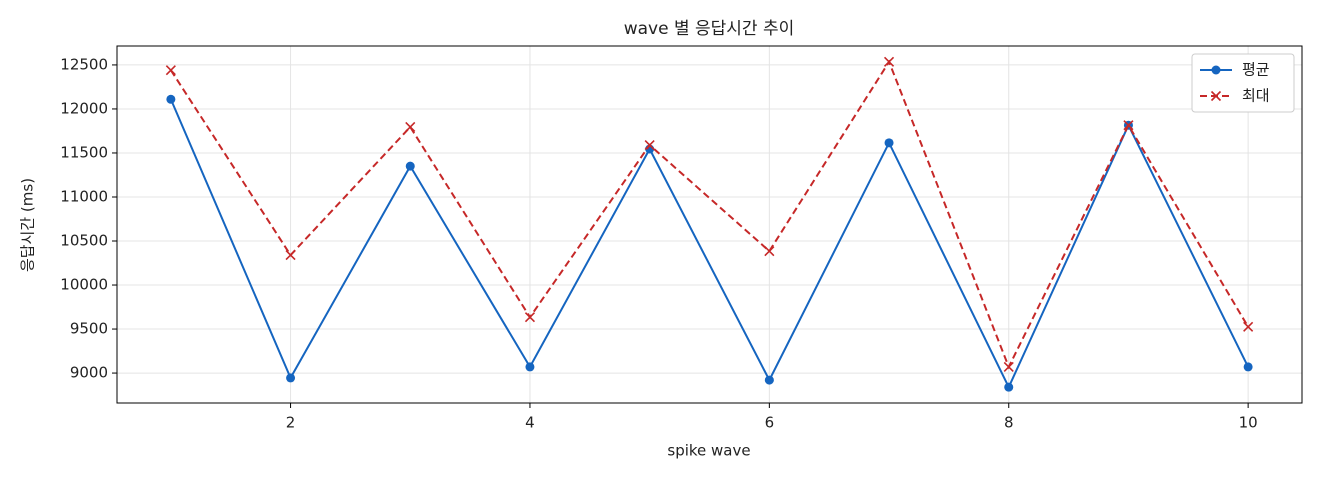  I want to click on y-tick-label: 9500, so click(89, 329).